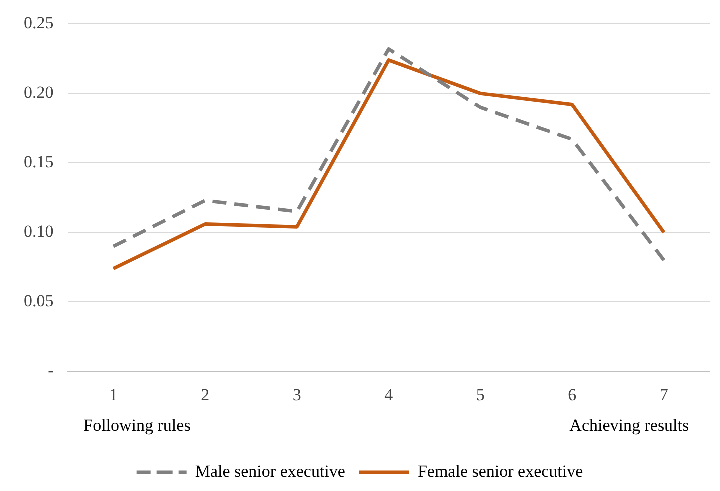  I want to click on legend-label: Female senior executive, so click(501, 471).